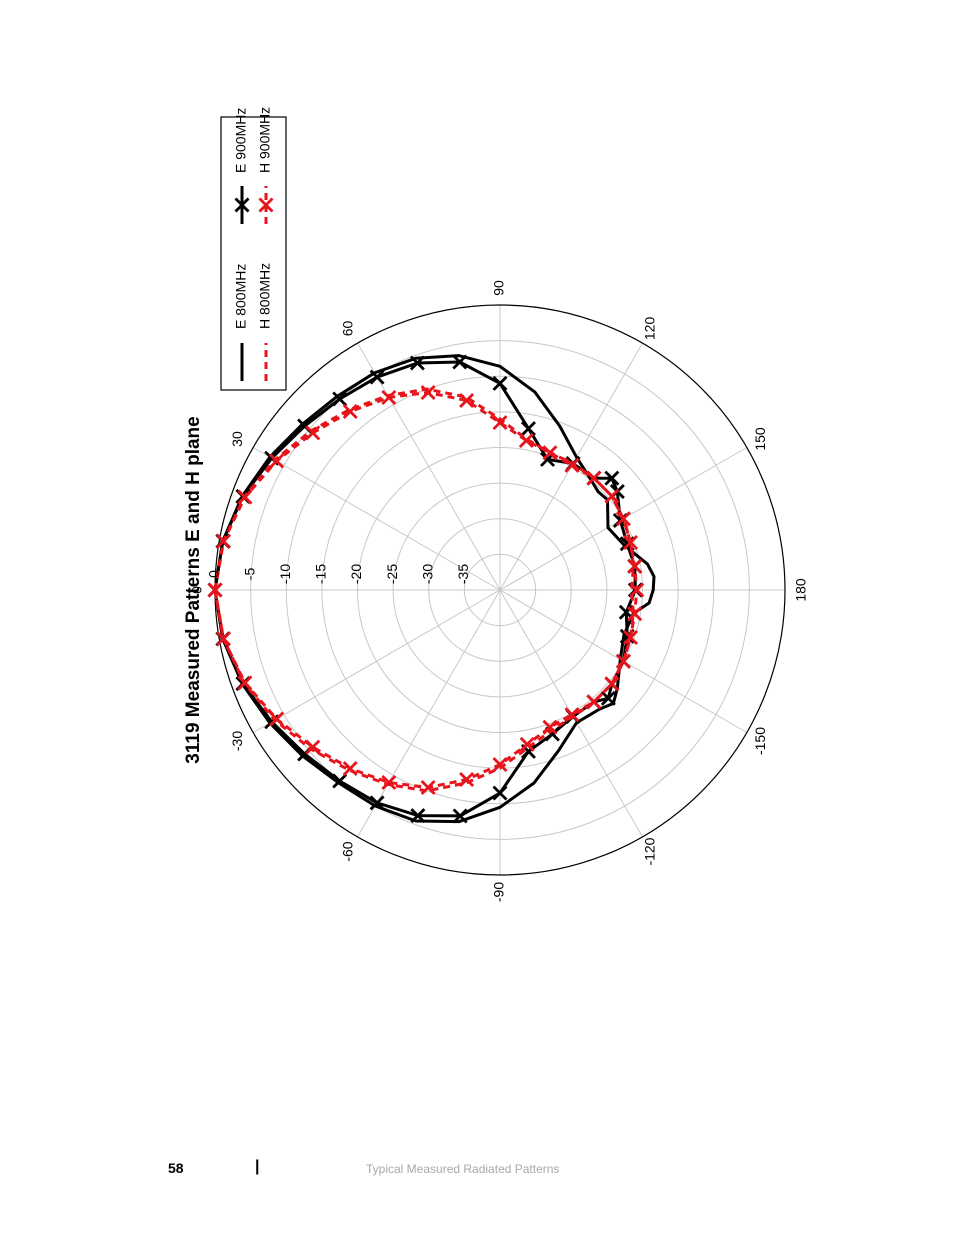 This screenshot has width=954, height=1235. I want to click on angle-tick-label: -150, so click(760, 741).